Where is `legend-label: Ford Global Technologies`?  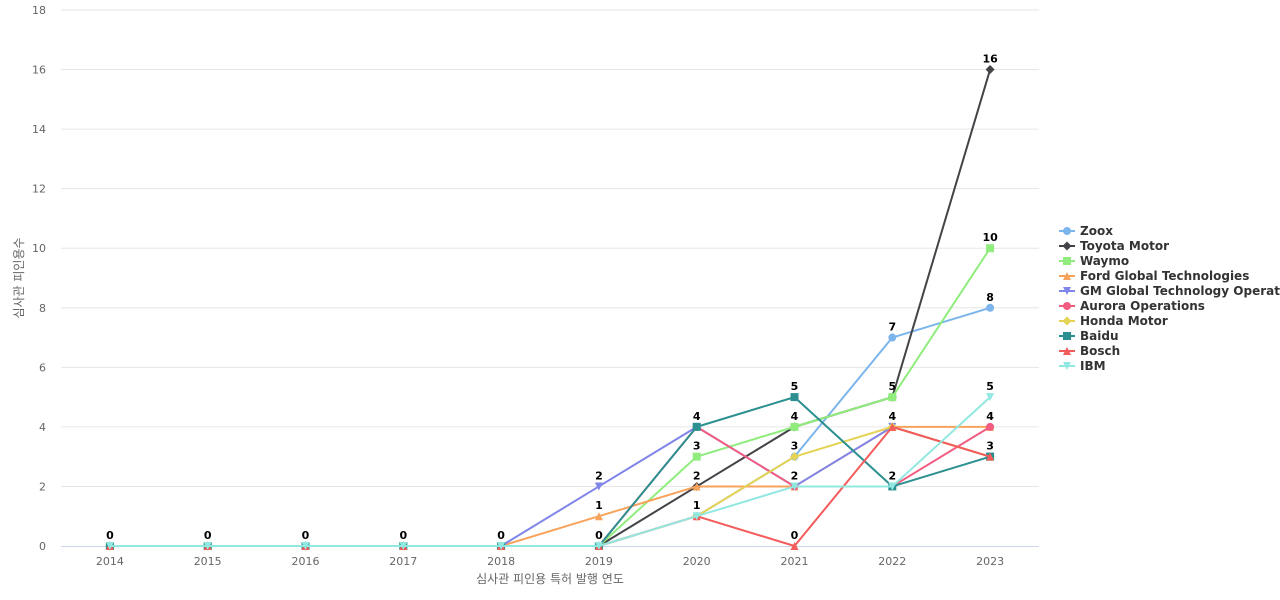 legend-label: Ford Global Technologies is located at coordinates (1164, 276).